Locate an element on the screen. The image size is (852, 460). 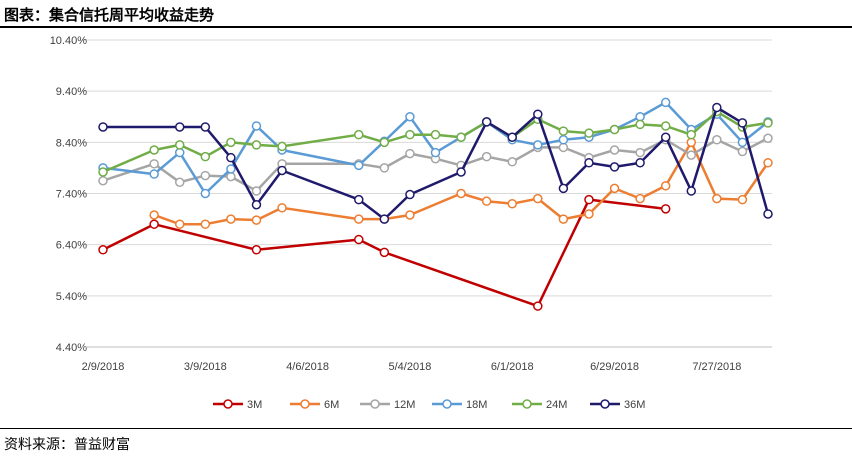
x-tick-label: 6/1/2018 is located at coordinates (512, 367).